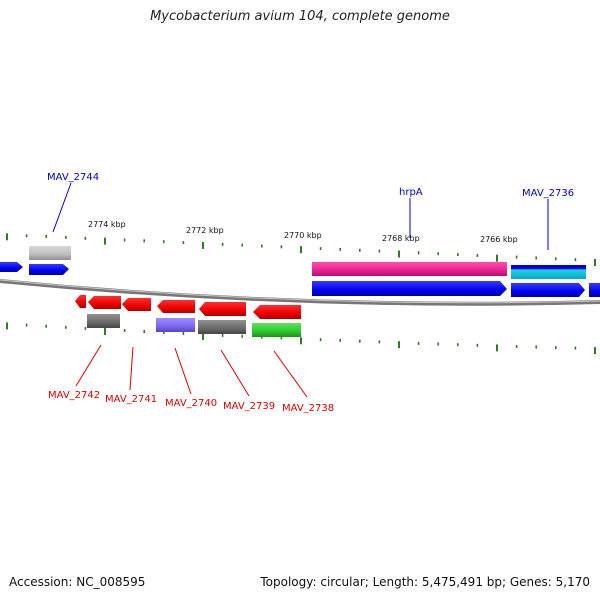 The width and height of the screenshot is (600, 600). What do you see at coordinates (205, 230) in the screenshot?
I see `scale-label-2772: 2772 kbp` at bounding box center [205, 230].